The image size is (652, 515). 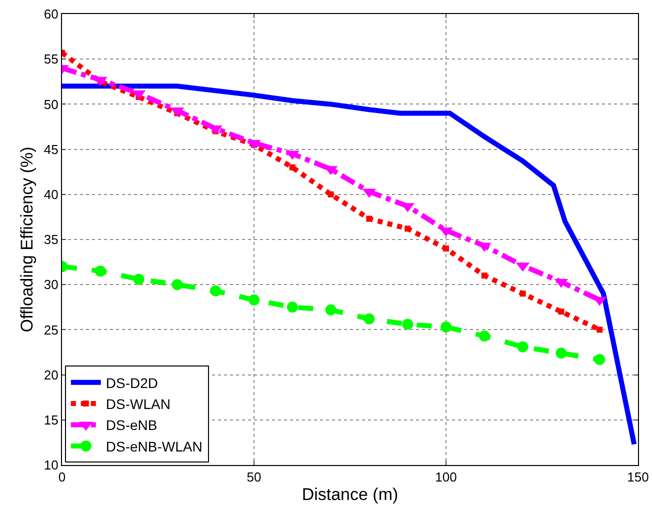 What do you see at coordinates (51, 465) in the screenshot?
I see `y-tick-label: 10` at bounding box center [51, 465].